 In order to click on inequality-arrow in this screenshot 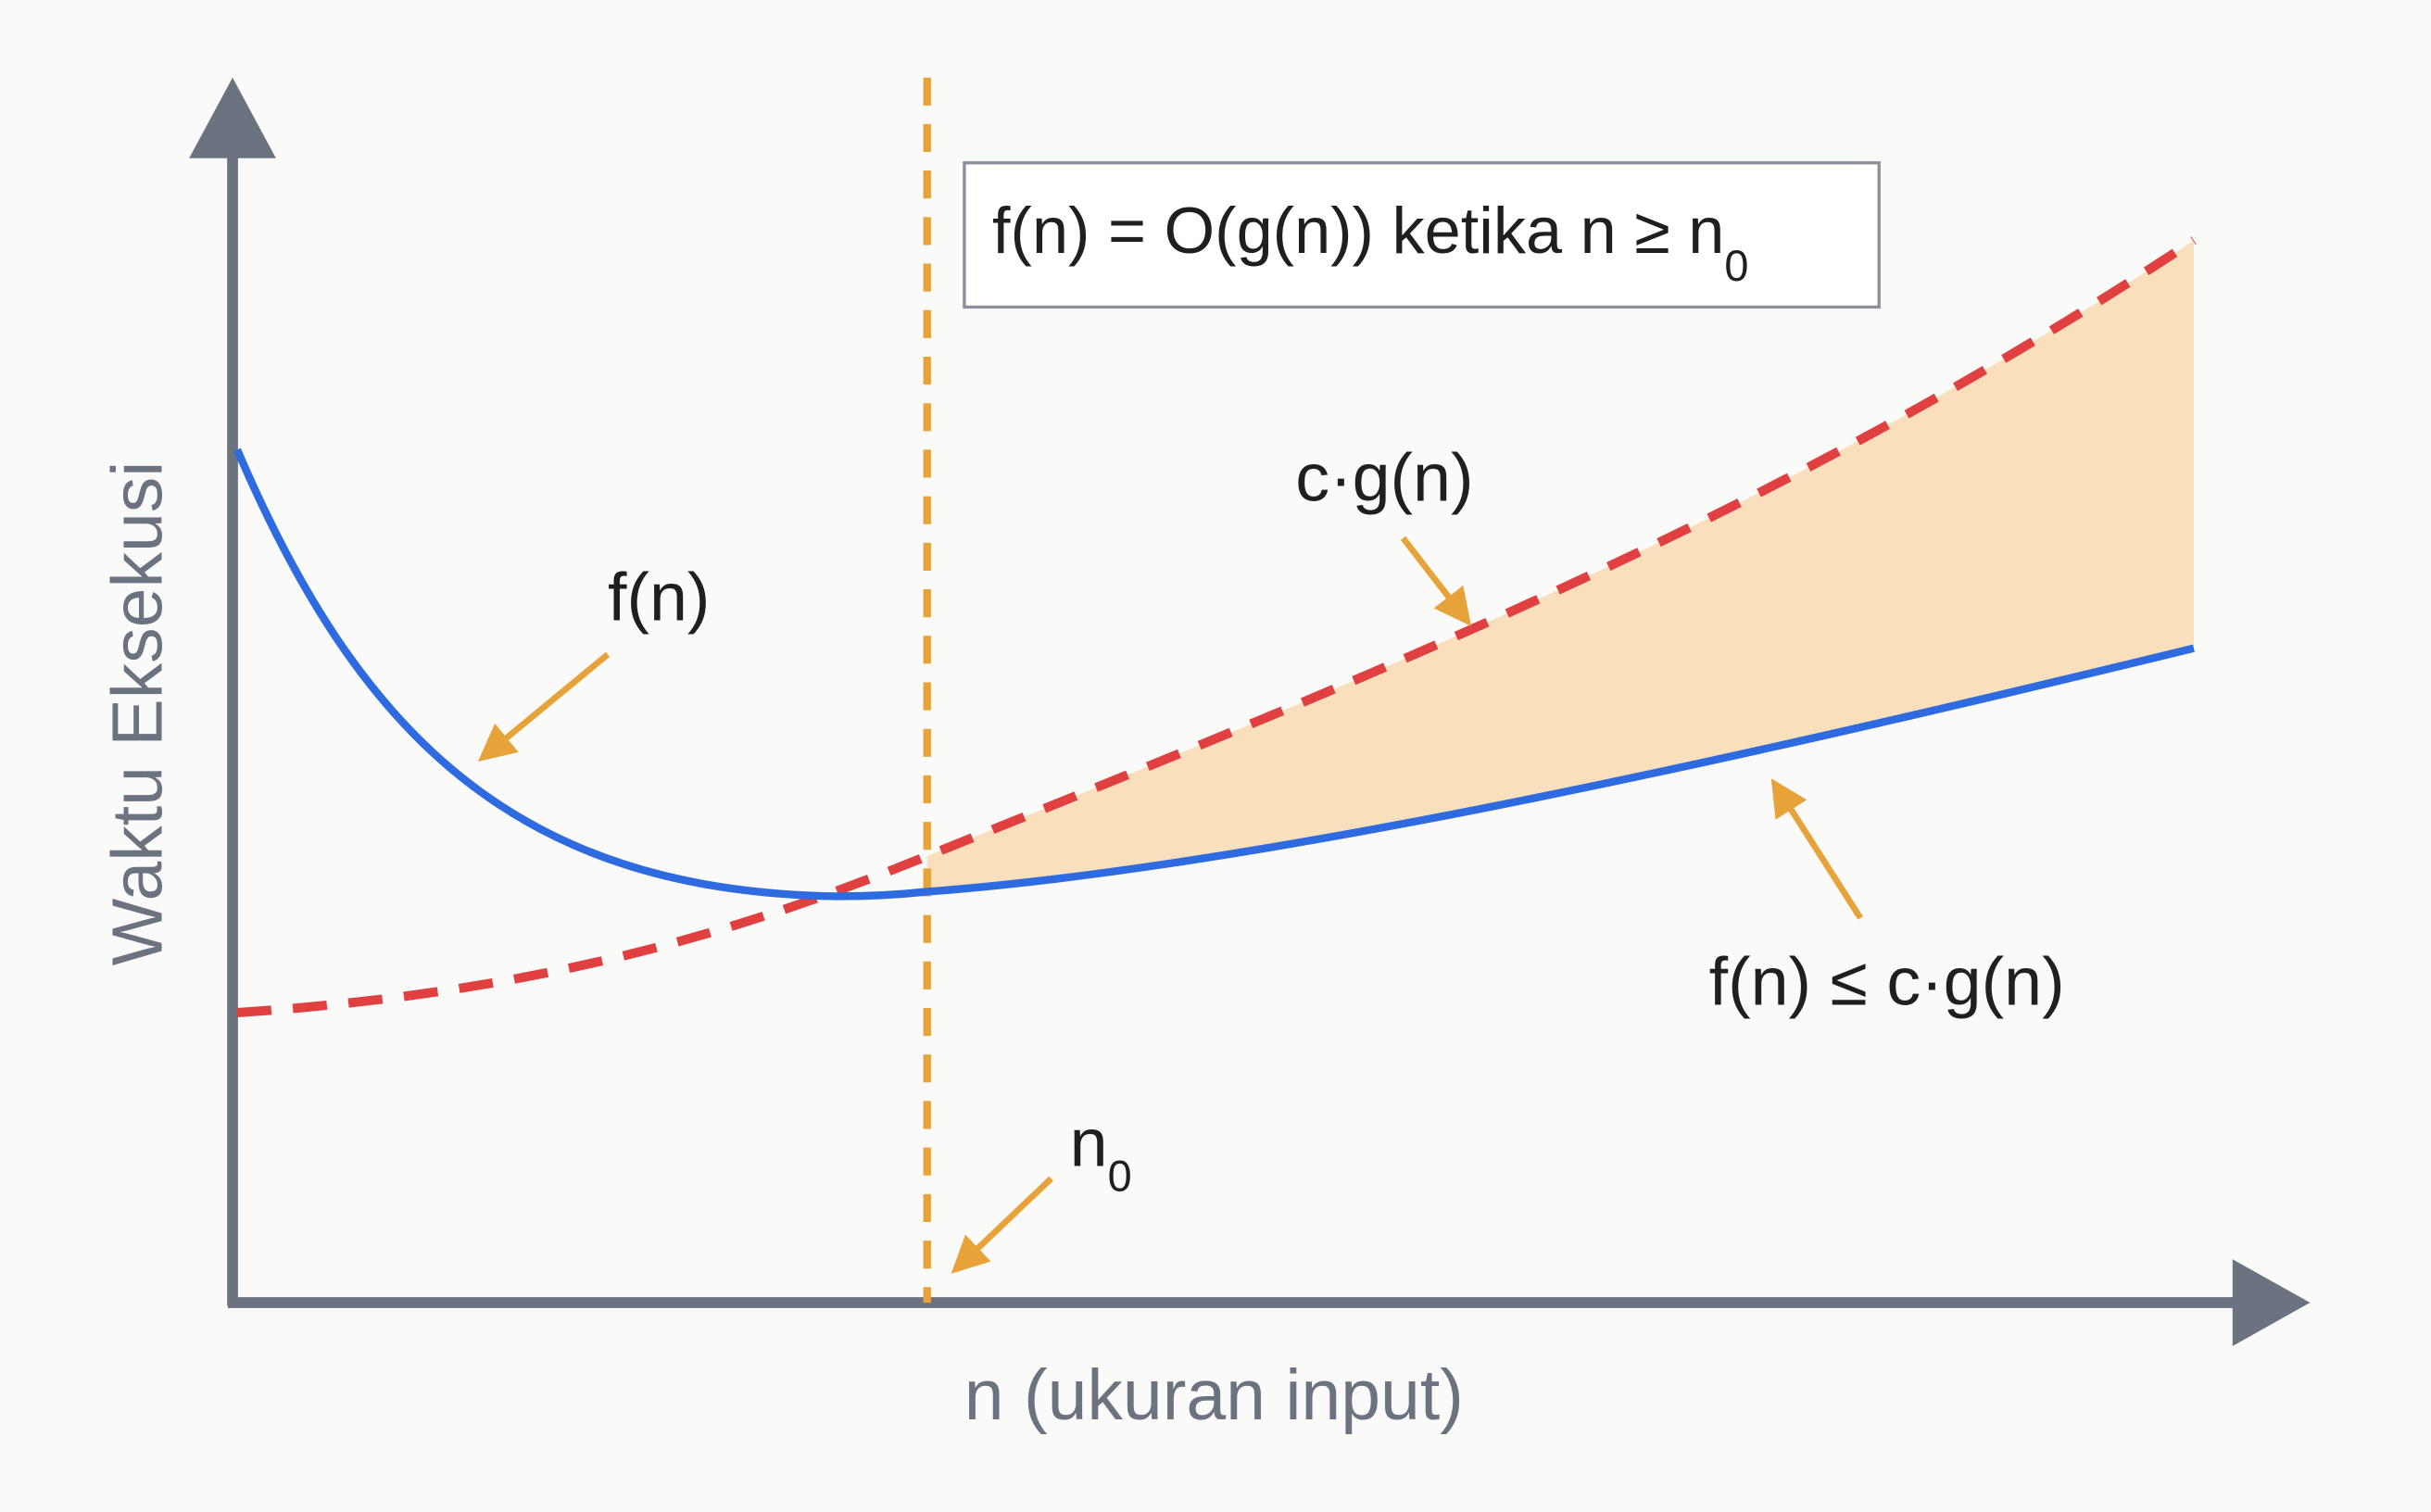, I will do `click(1816, 849)`.